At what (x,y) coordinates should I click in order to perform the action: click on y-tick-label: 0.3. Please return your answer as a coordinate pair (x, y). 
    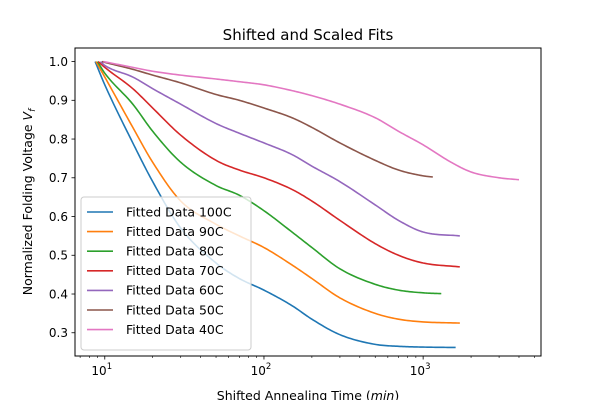
    Looking at the image, I should click on (58, 333).